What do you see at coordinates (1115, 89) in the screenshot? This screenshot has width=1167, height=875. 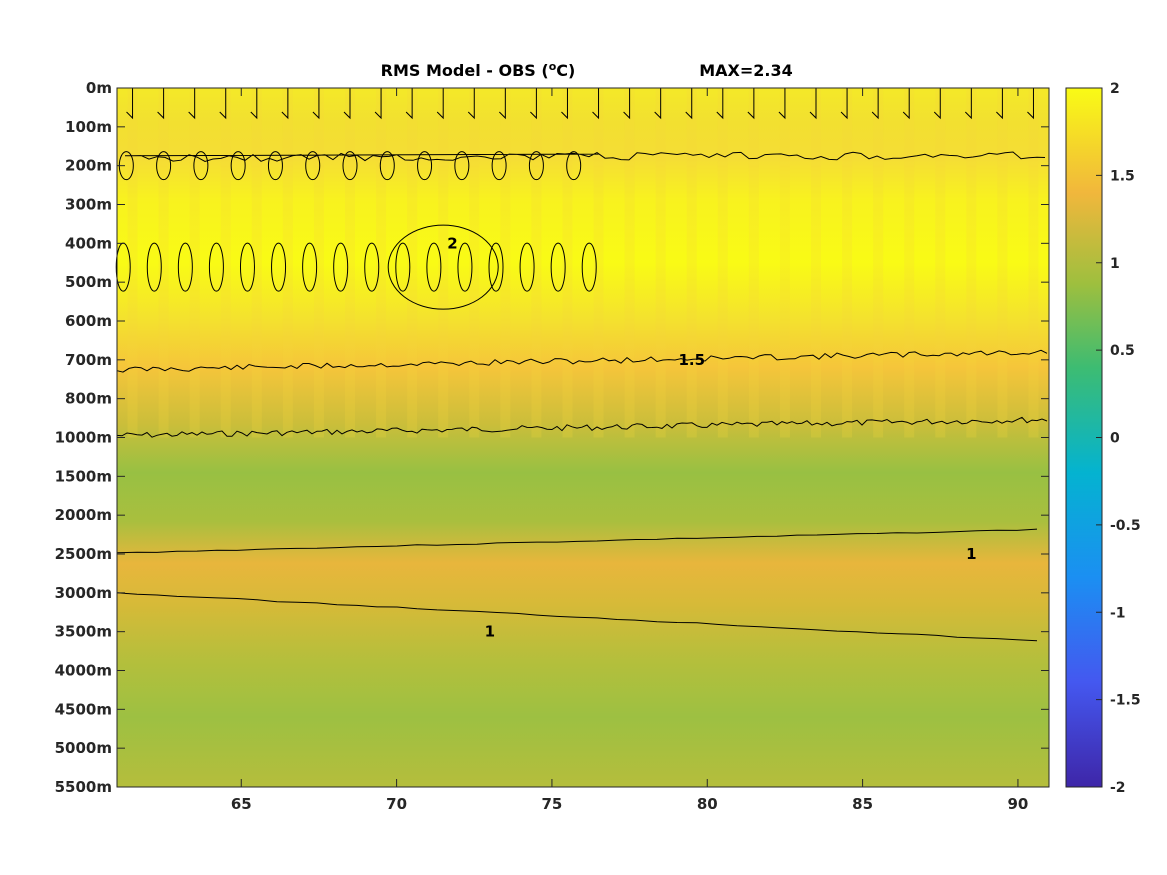 I see `cbar-tick-label-0: 2` at bounding box center [1115, 89].